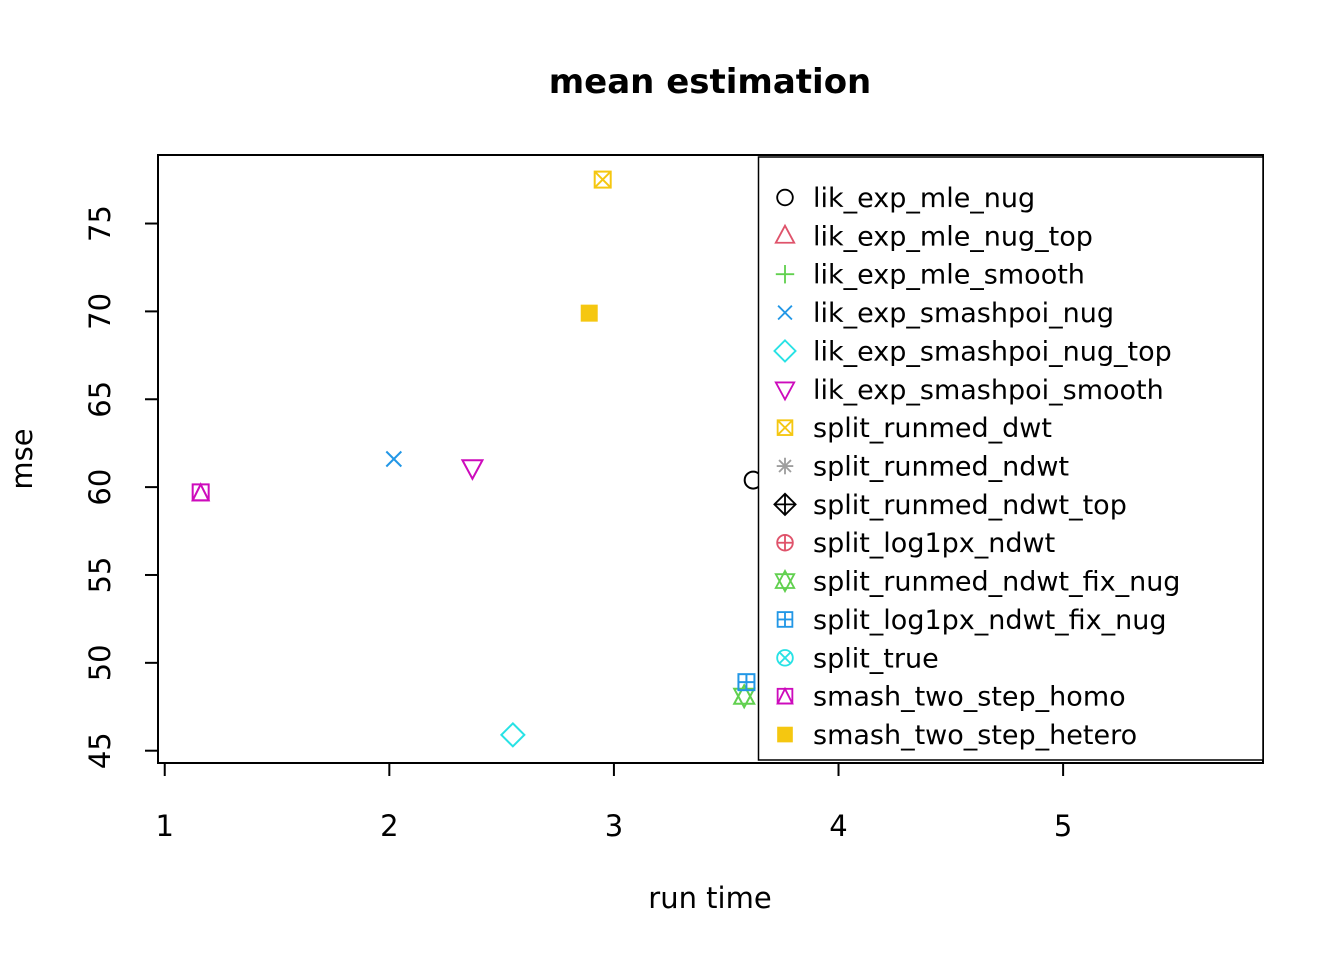 The width and height of the screenshot is (1344, 960). I want to click on legend-item: lik_exp_mle_smooth, so click(930, 275).